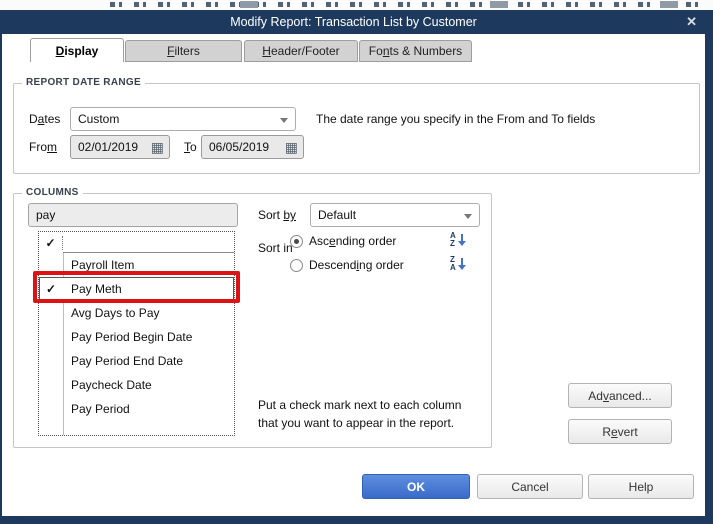 The width and height of the screenshot is (713, 524). What do you see at coordinates (691, 21) in the screenshot?
I see `close-icon: ✕` at bounding box center [691, 21].